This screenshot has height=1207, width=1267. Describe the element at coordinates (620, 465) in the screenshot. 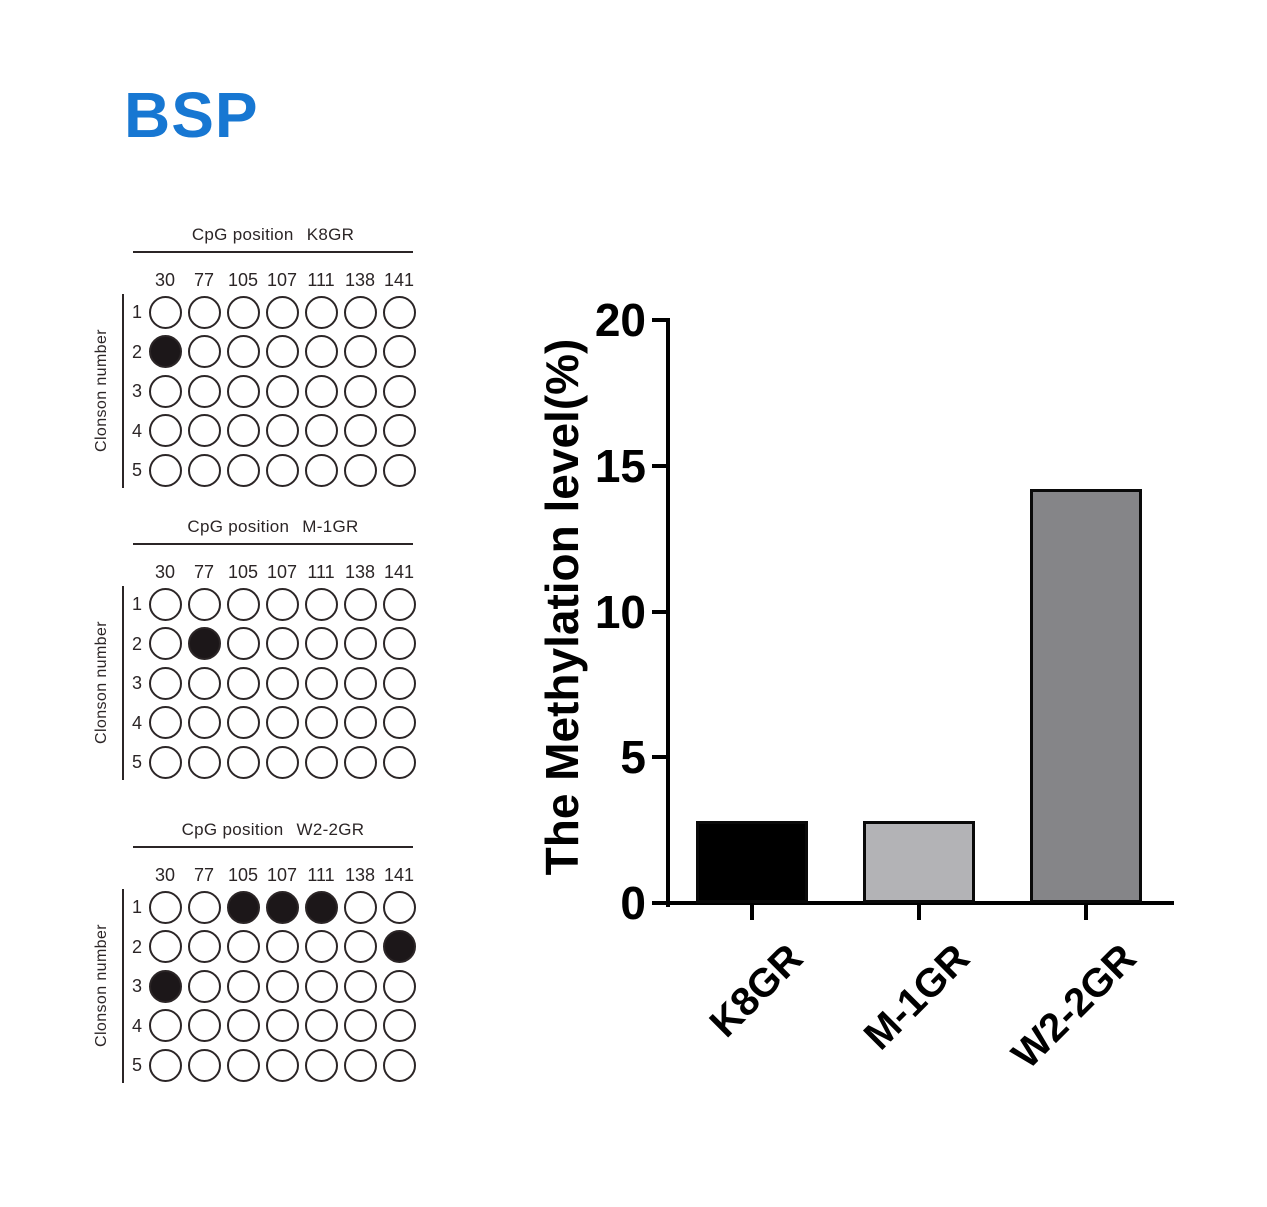

I see `y-tick-label: 15` at that location.